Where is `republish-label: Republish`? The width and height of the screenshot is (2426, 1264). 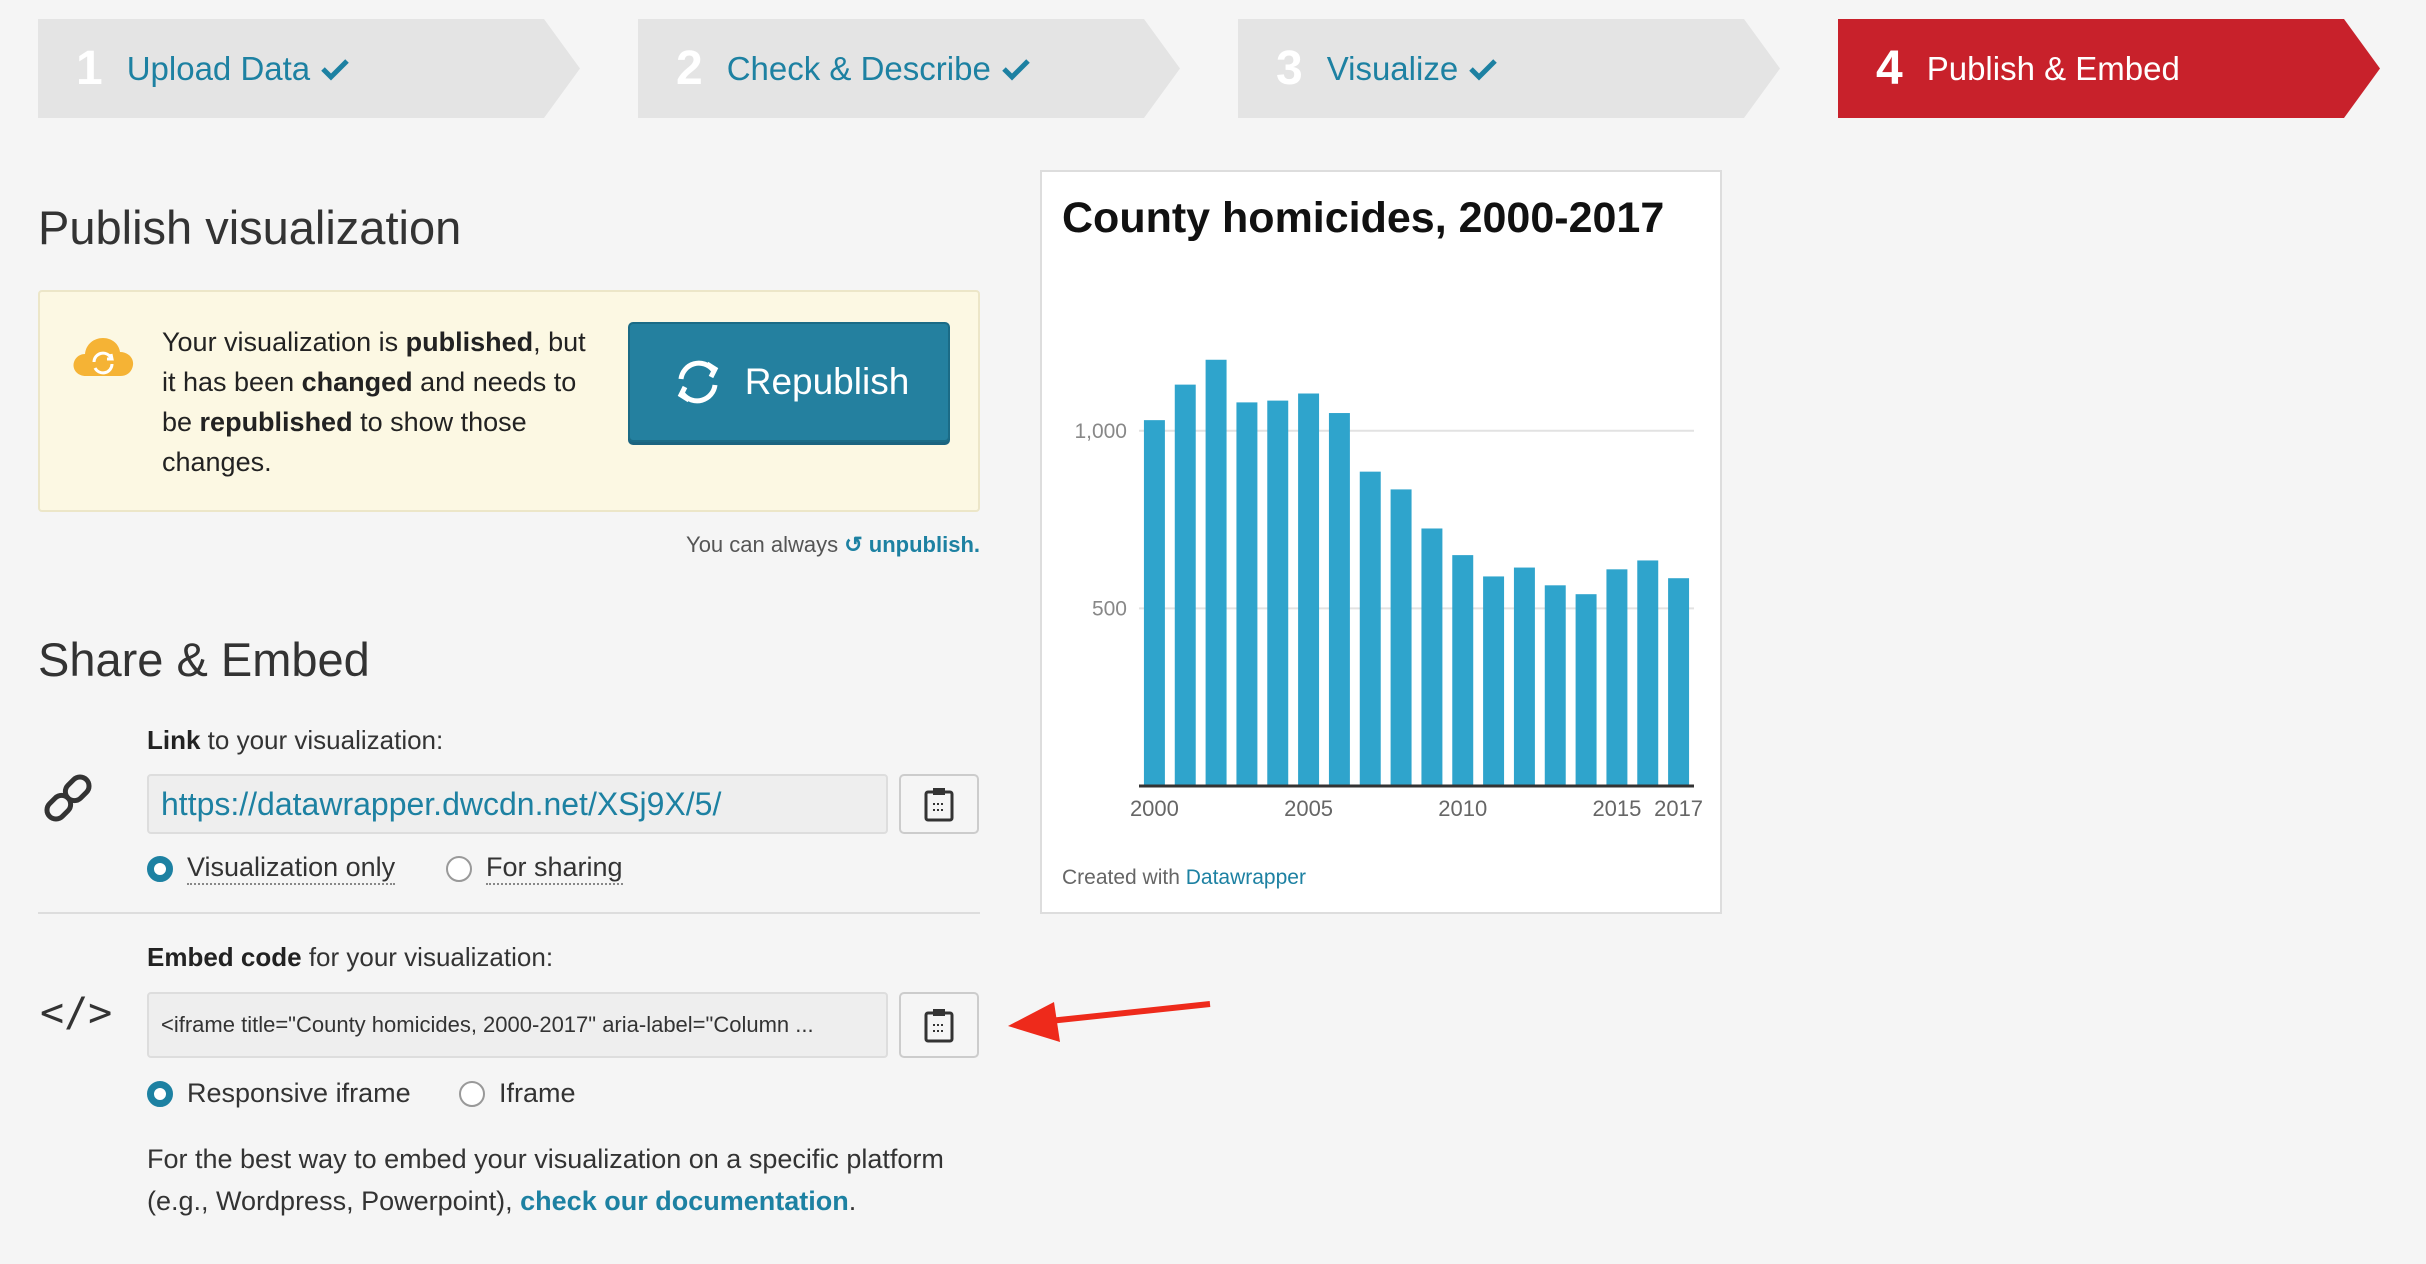 republish-label: Republish is located at coordinates (827, 381).